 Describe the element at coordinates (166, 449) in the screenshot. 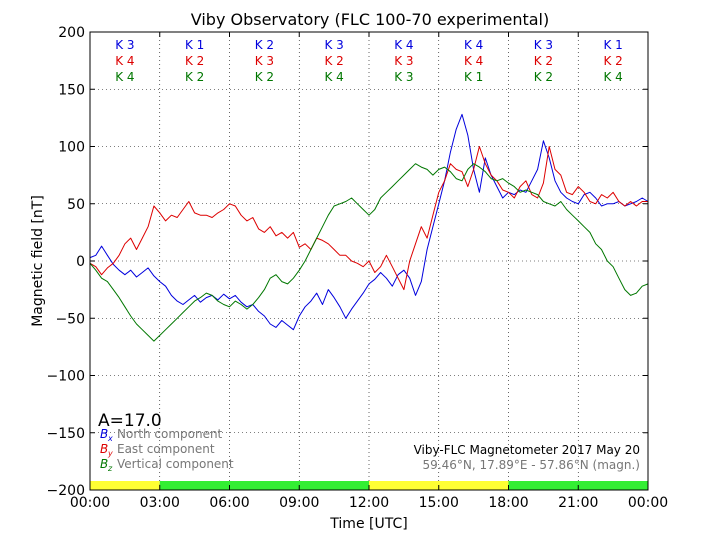

I see `legend-label: East component` at that location.